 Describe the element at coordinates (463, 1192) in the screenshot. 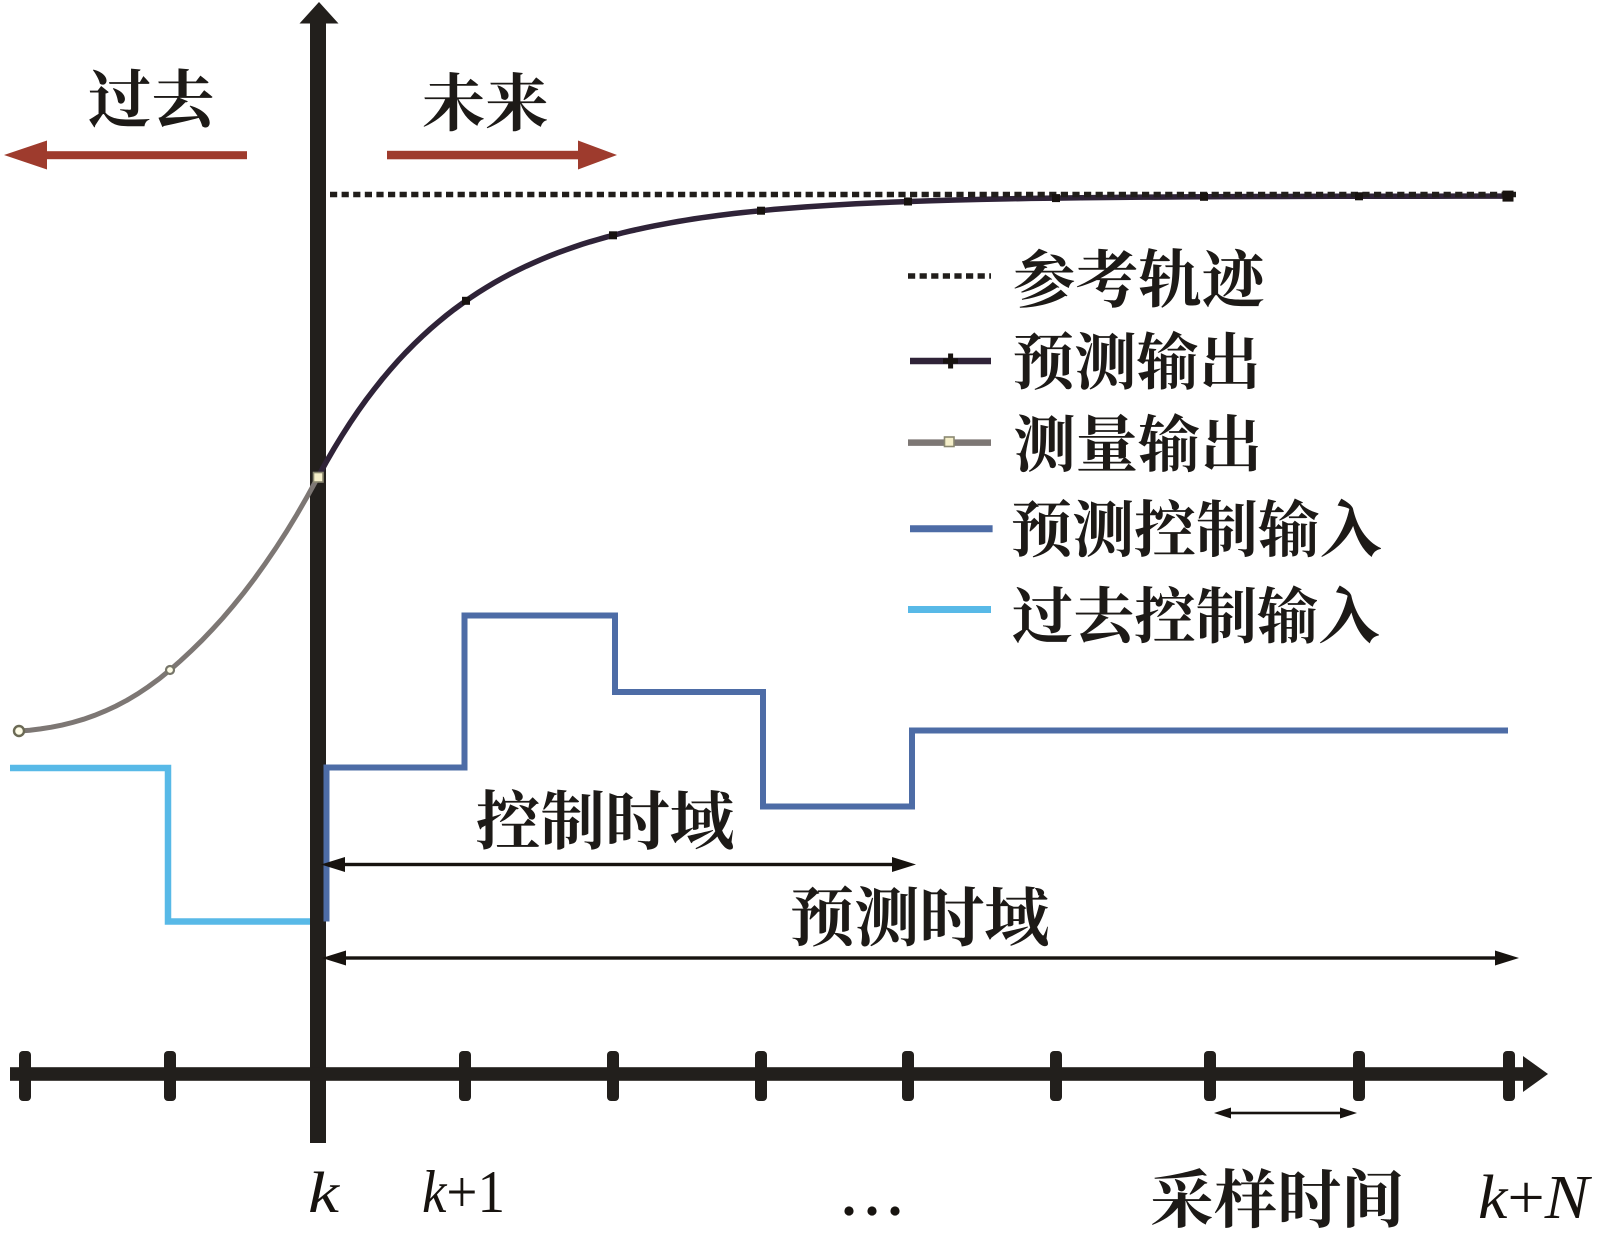

I see `svg-text: k+1` at that location.